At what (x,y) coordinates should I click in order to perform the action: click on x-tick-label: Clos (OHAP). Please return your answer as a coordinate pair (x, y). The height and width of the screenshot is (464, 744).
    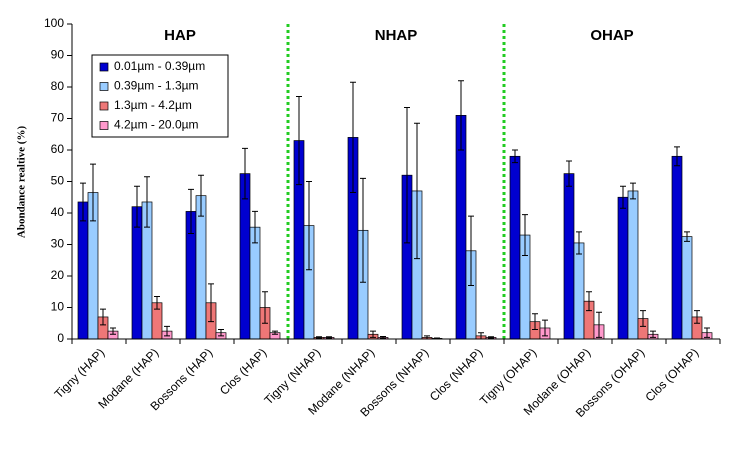
    Looking at the image, I should click on (671, 374).